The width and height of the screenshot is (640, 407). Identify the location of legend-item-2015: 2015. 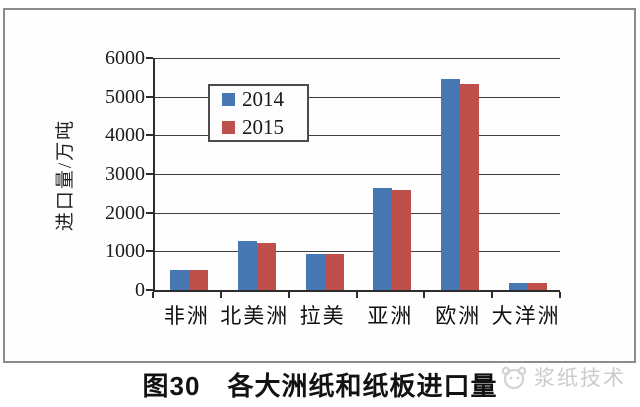
(264, 127).